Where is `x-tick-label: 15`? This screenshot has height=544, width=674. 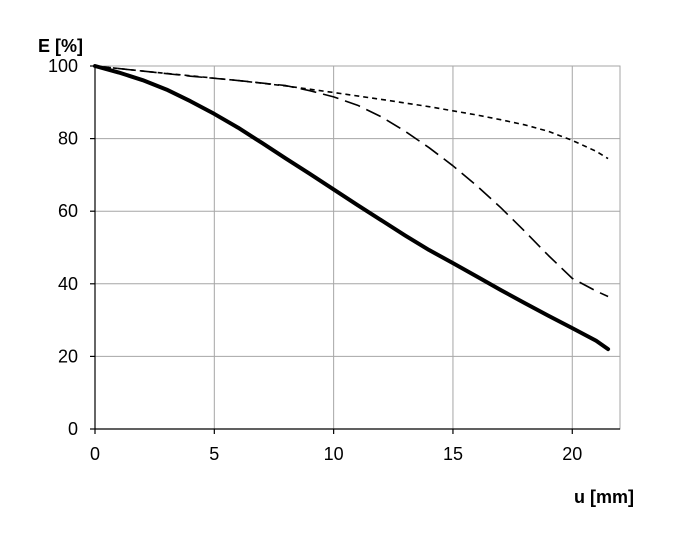 x-tick-label: 15 is located at coordinates (453, 454).